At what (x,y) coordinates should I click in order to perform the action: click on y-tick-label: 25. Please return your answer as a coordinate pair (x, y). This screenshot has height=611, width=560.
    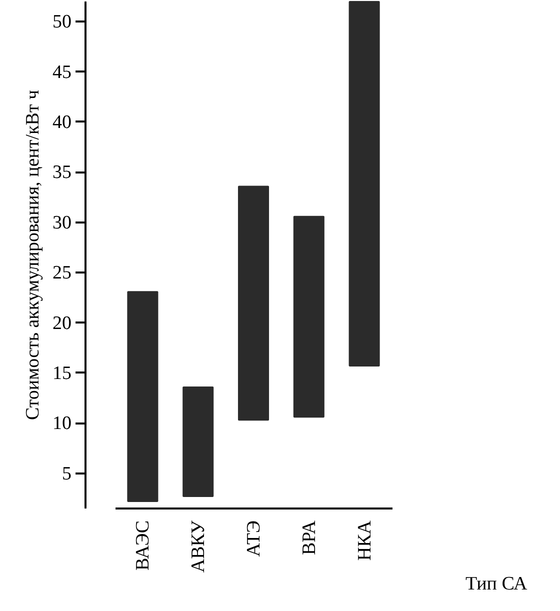
    Looking at the image, I should click on (62, 273).